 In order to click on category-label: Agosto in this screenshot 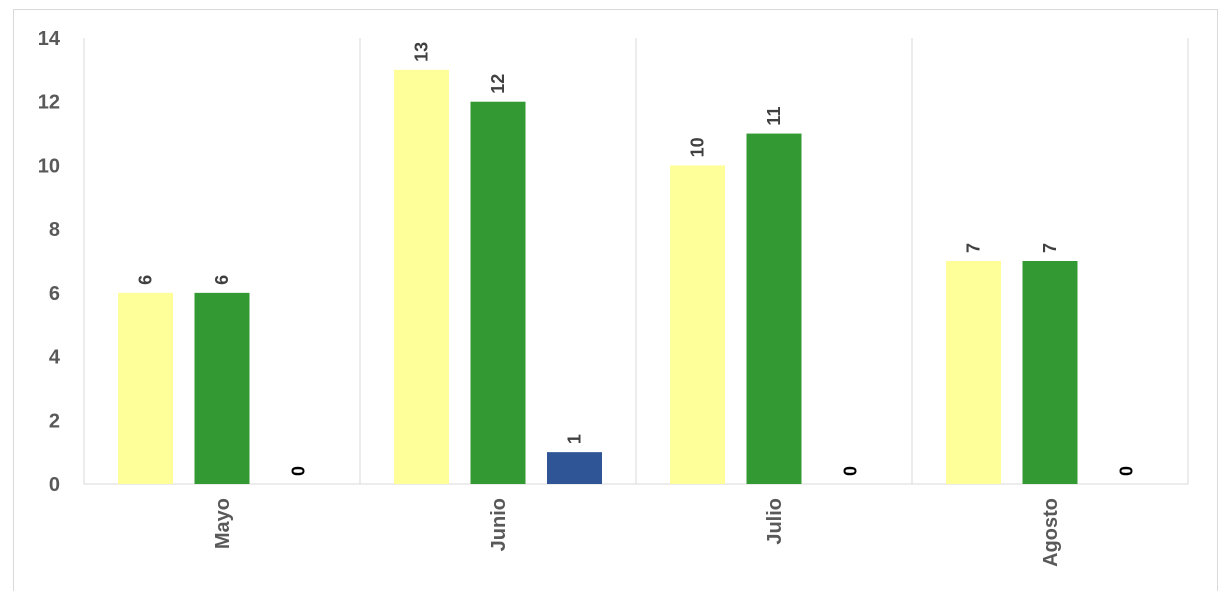, I will do `click(1051, 532)`.